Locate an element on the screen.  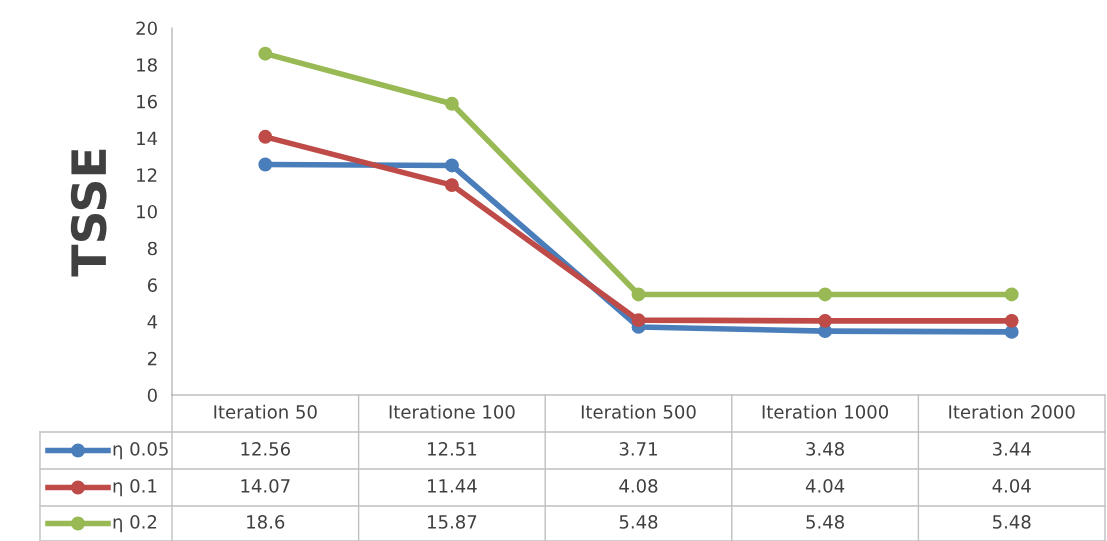
y-tick-label: 8 is located at coordinates (152, 248).